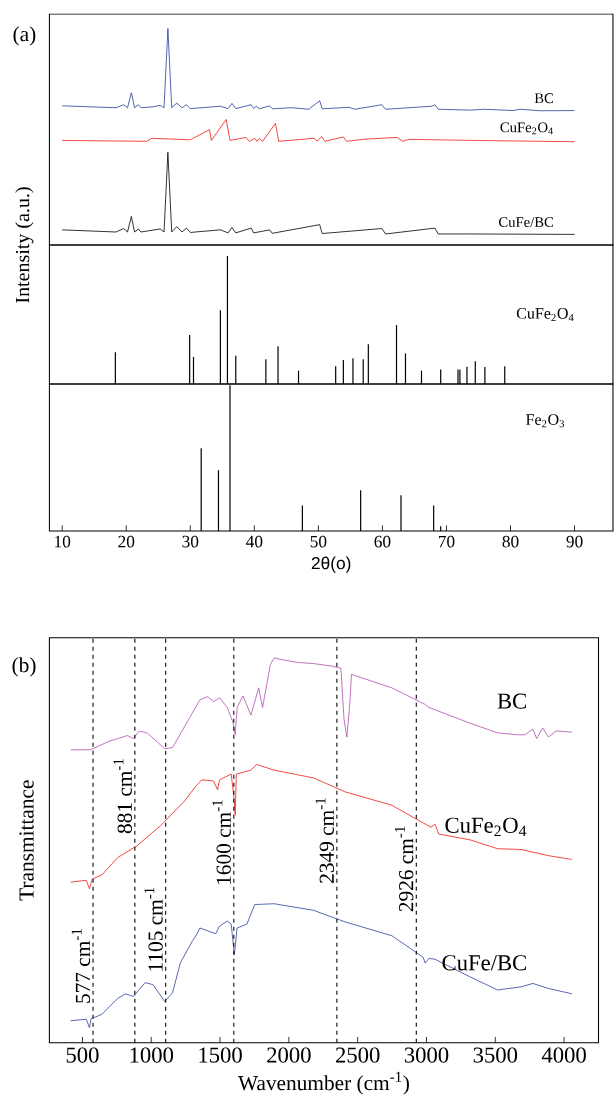  Describe the element at coordinates (289, 1055) in the screenshot. I see `x-tick-label: 2000` at that location.